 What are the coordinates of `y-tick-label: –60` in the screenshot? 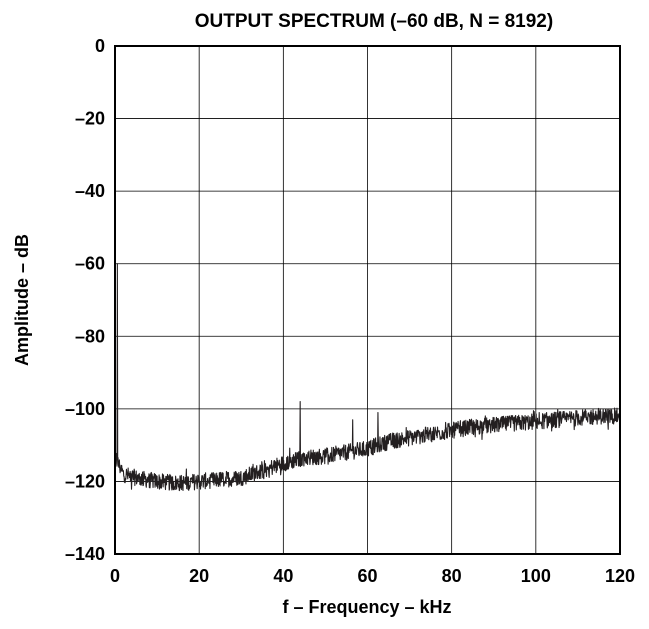 It's located at (90, 264).